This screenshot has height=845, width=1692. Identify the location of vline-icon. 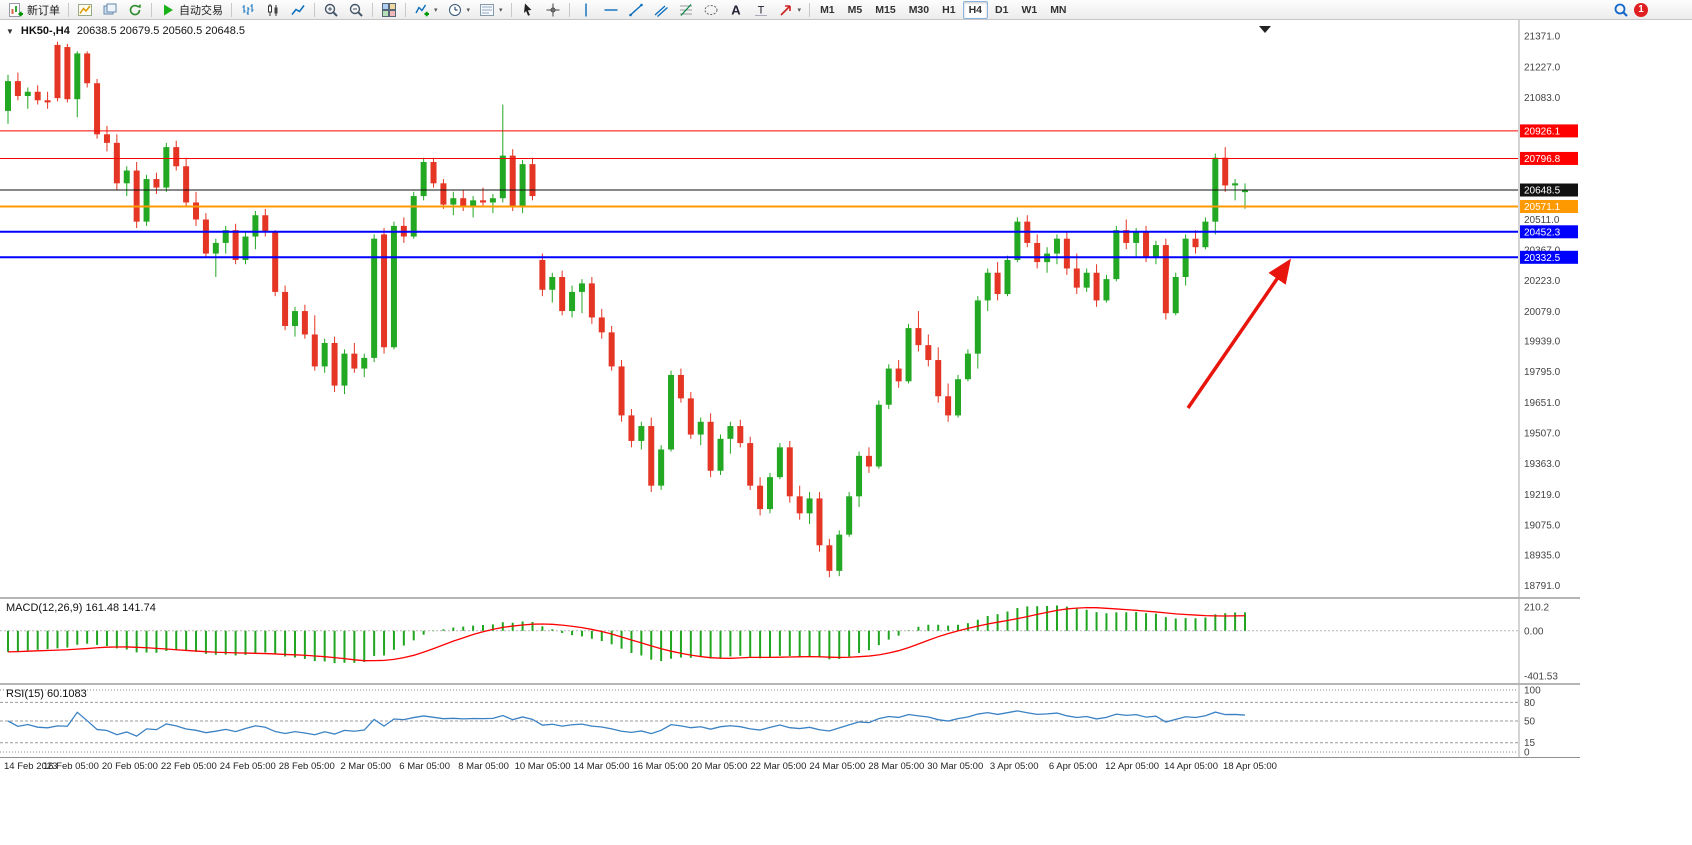
(586, 10).